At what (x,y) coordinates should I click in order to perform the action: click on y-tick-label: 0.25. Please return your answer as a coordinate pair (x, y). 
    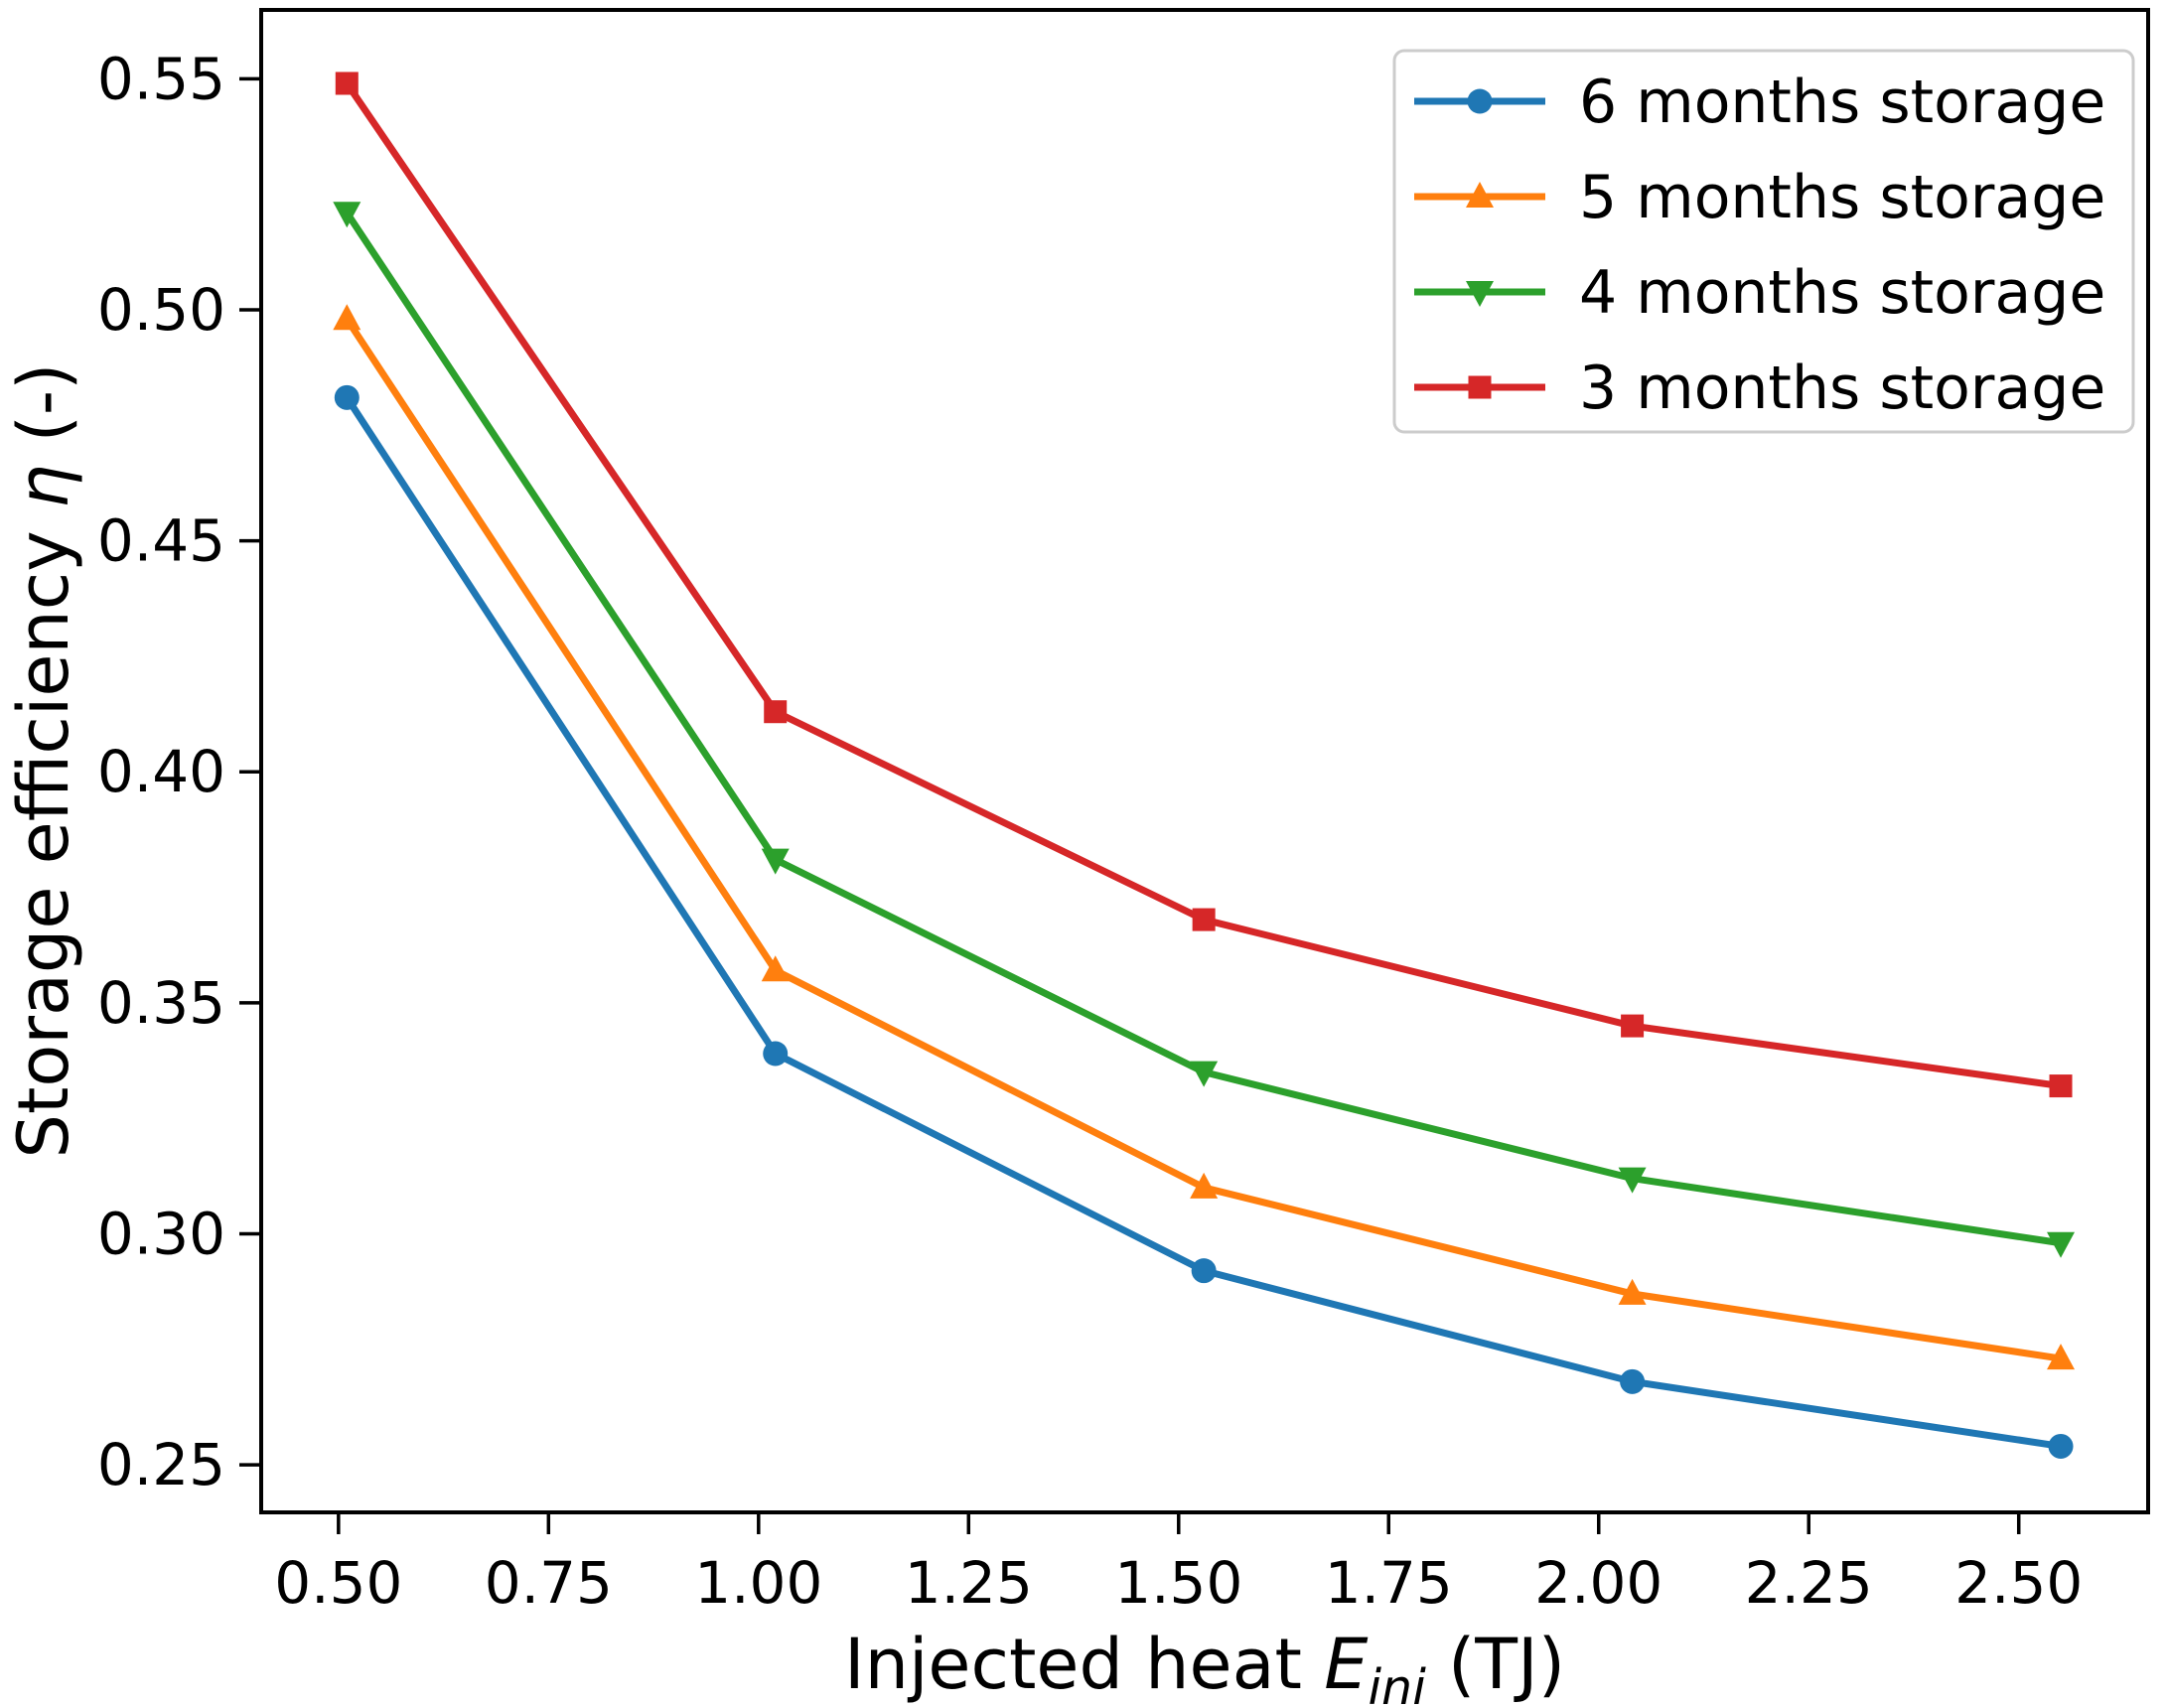
    Looking at the image, I should click on (161, 1464).